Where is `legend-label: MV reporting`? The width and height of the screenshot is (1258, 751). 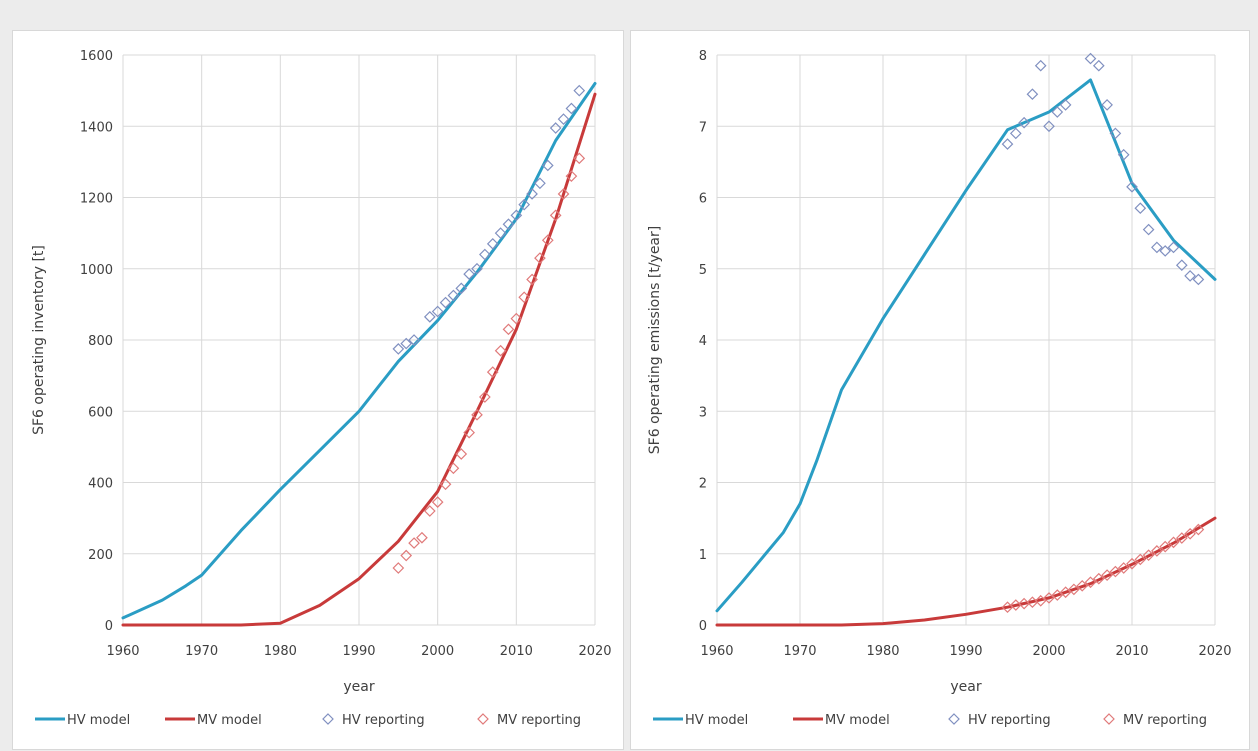 legend-label: MV reporting is located at coordinates (1165, 720).